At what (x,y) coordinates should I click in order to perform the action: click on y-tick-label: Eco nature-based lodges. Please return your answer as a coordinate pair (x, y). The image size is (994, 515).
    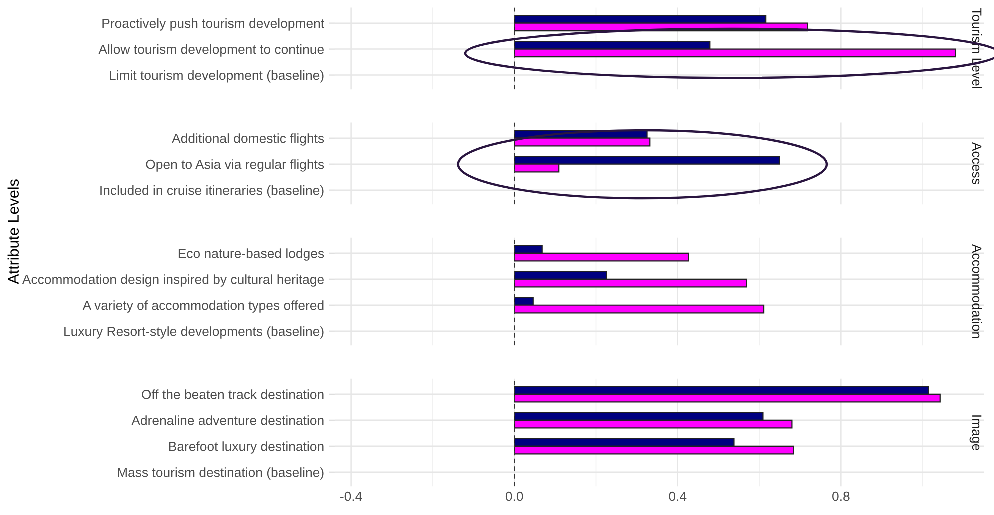
    Looking at the image, I should click on (251, 254).